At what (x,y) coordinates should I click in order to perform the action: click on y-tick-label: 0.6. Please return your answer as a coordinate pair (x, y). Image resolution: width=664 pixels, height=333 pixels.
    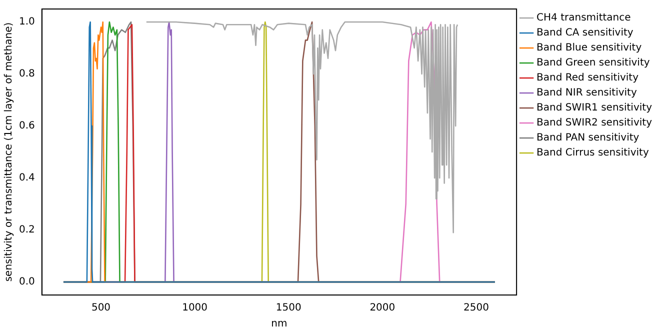
    Looking at the image, I should click on (26, 126).